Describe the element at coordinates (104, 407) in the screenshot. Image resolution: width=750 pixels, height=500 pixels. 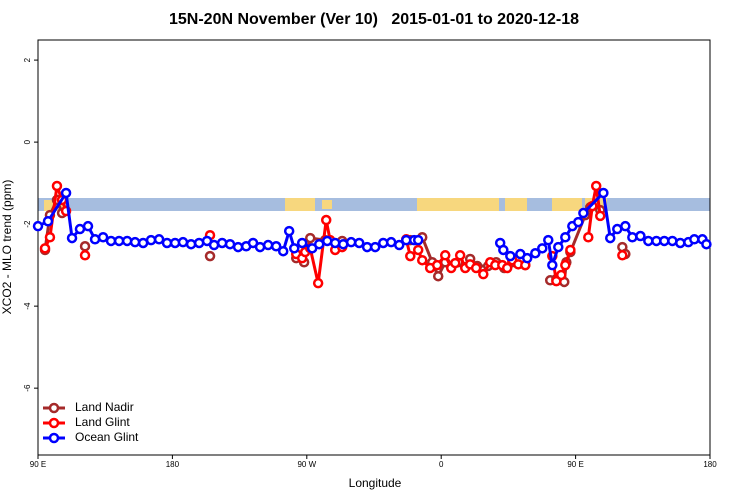
I see `legend-label: Land Nadir` at that location.